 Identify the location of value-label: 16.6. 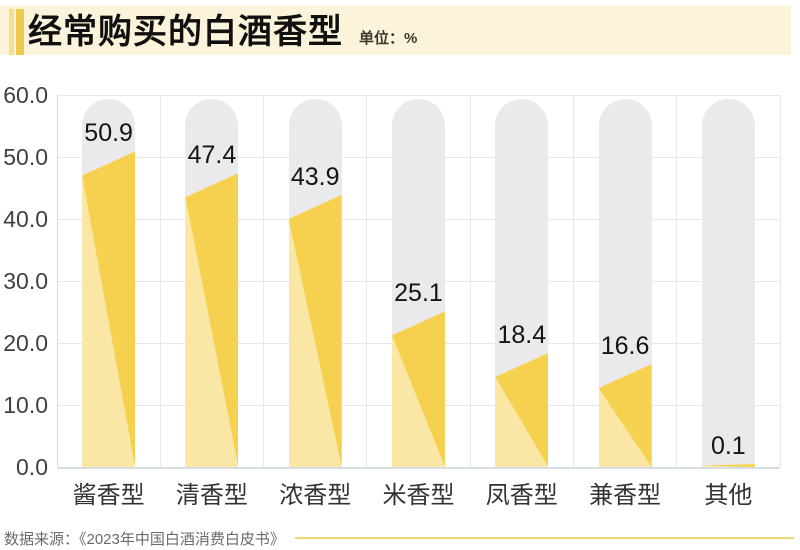
(625, 346).